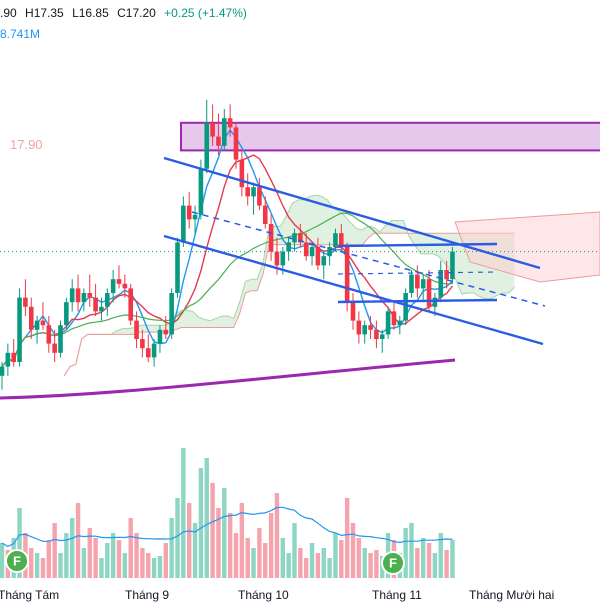 The height and width of the screenshot is (602, 600). Describe the element at coordinates (263, 595) in the screenshot. I see `x-tick-oct: Tháng 10` at that location.